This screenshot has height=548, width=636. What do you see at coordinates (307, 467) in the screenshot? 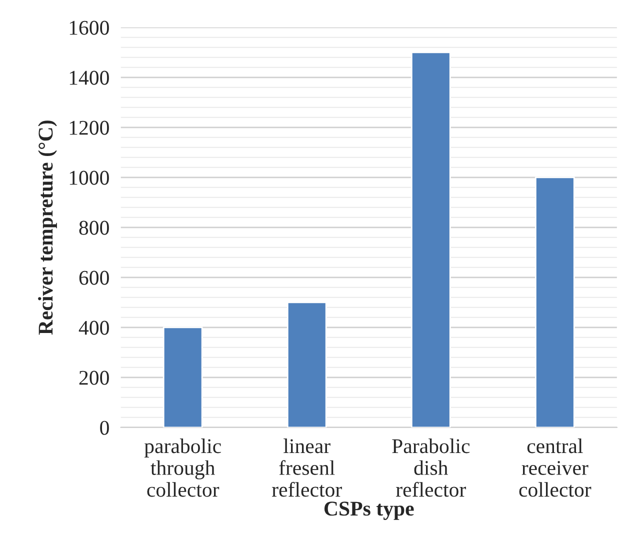
I see `x-tick-label: linear fresenl reflector` at bounding box center [307, 467].